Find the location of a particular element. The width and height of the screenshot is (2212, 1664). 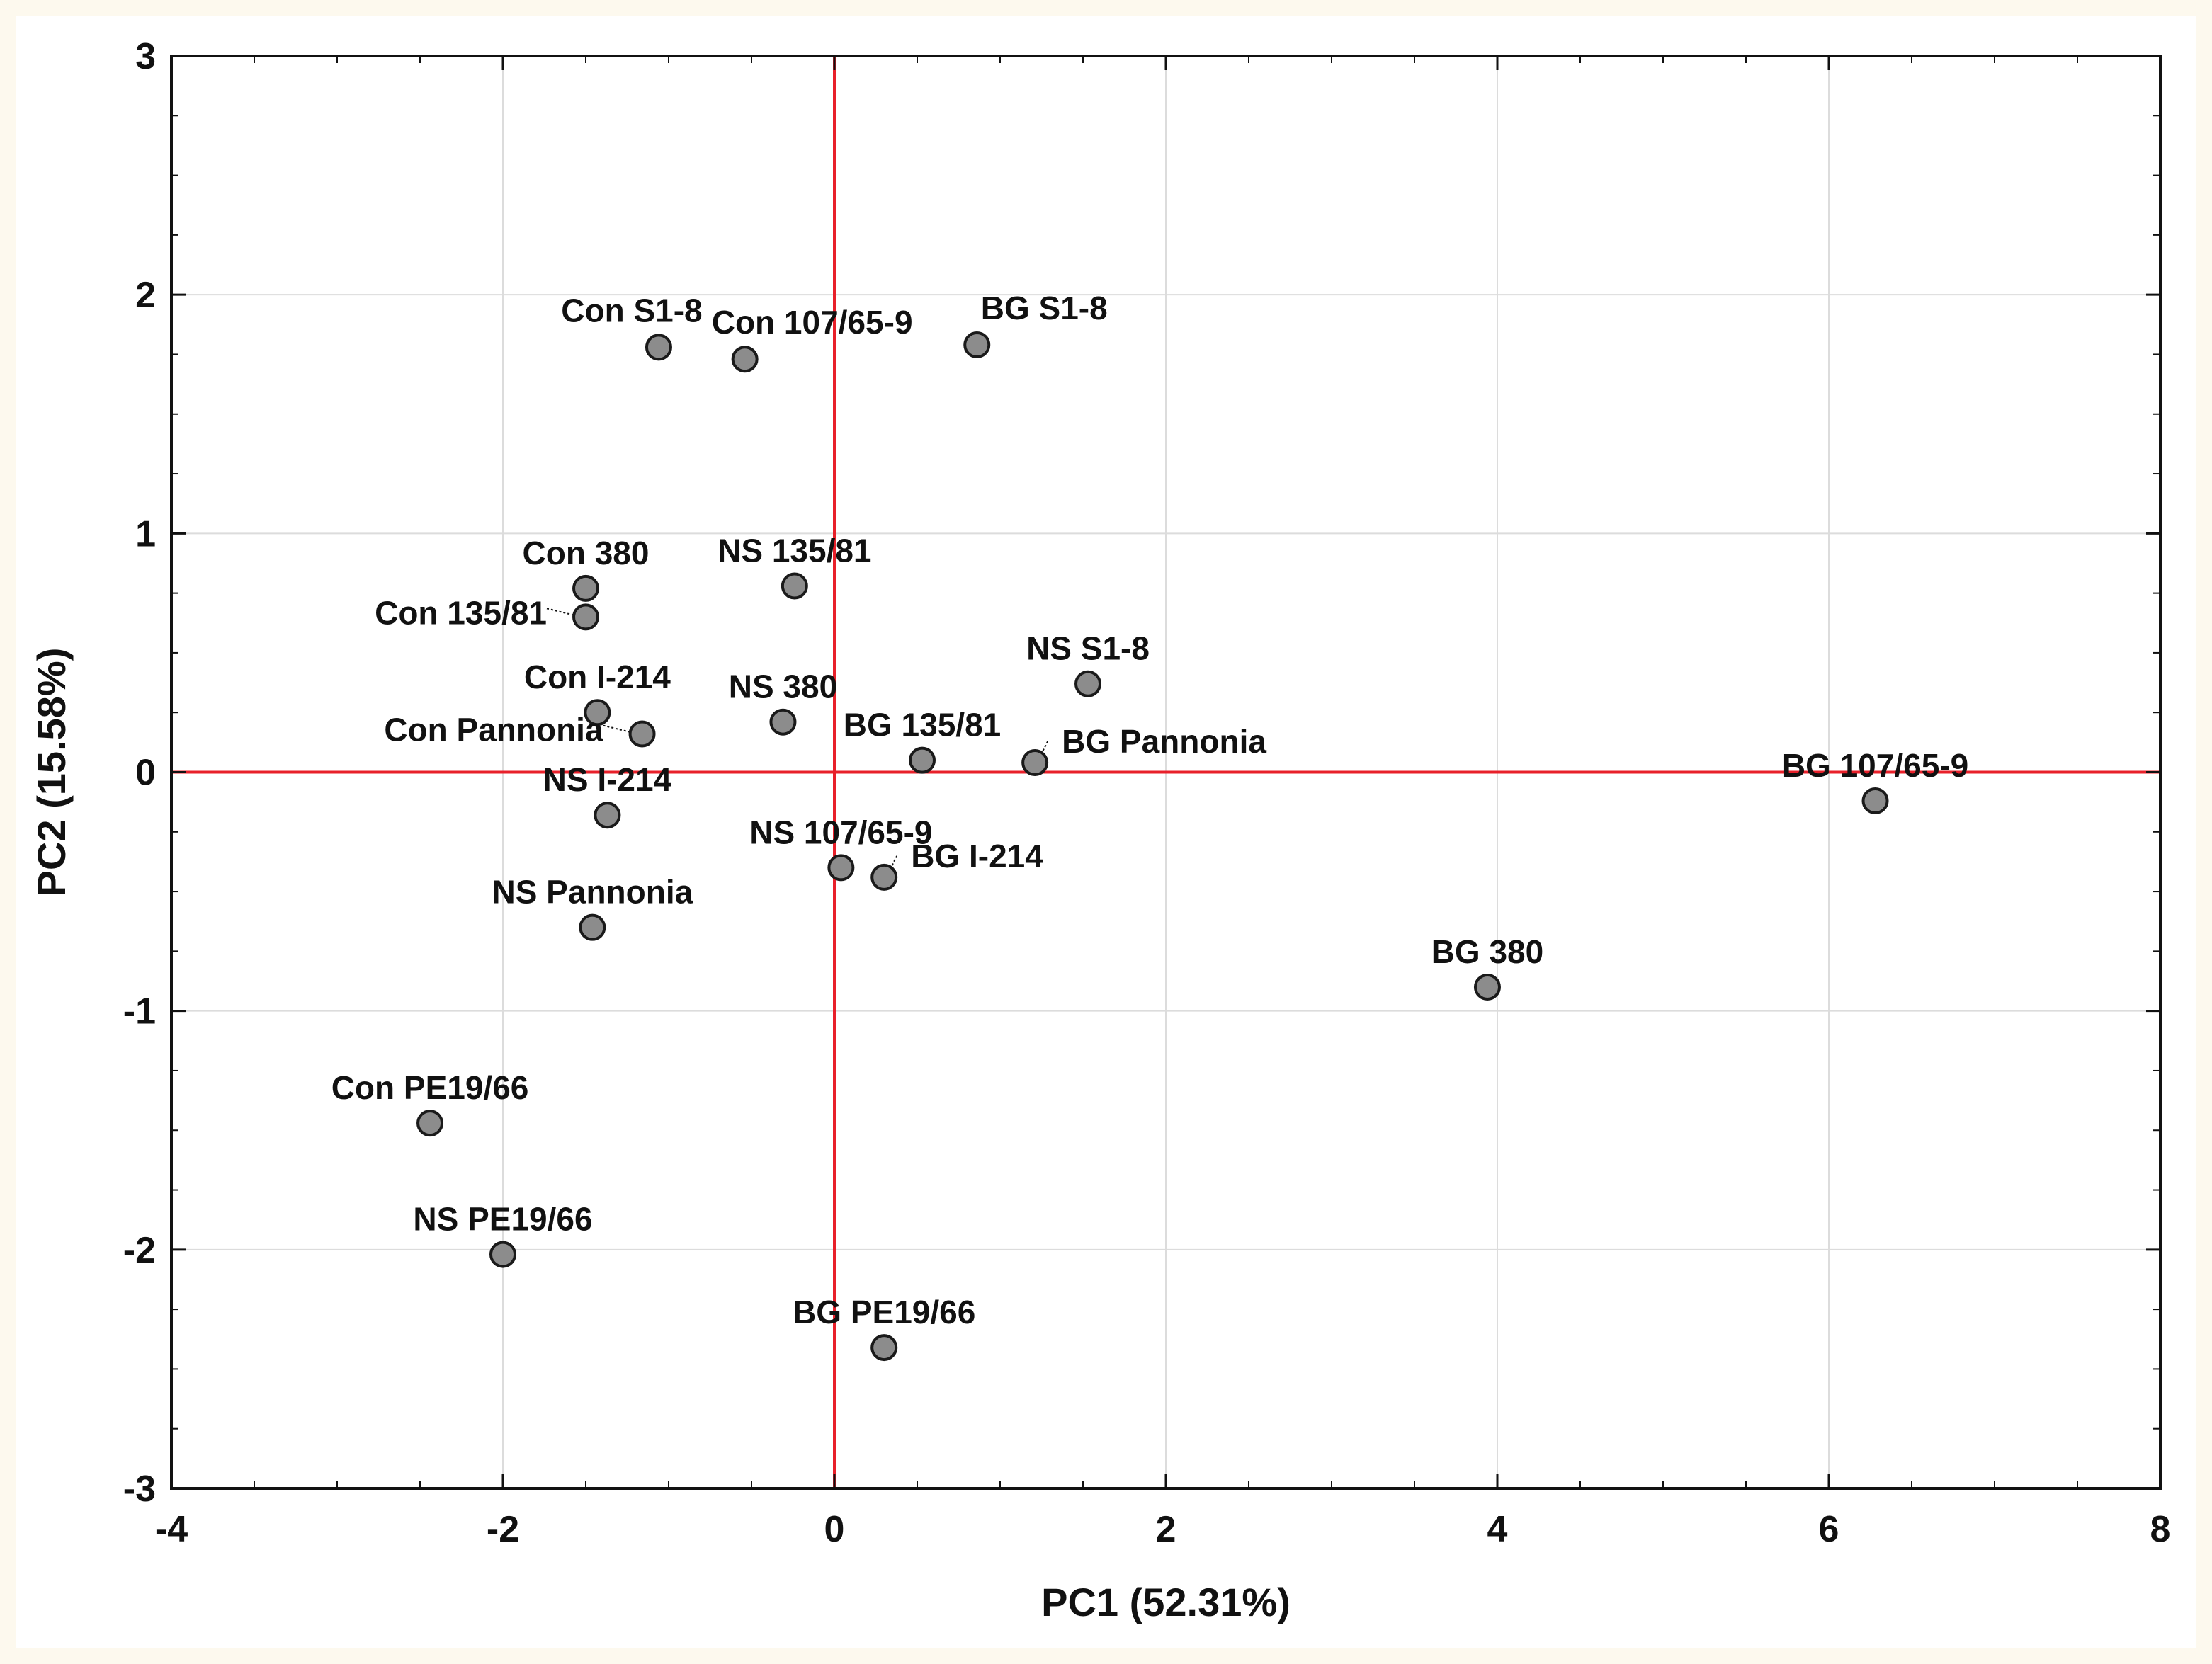

x-tick-label: -4 is located at coordinates (172, 1529).